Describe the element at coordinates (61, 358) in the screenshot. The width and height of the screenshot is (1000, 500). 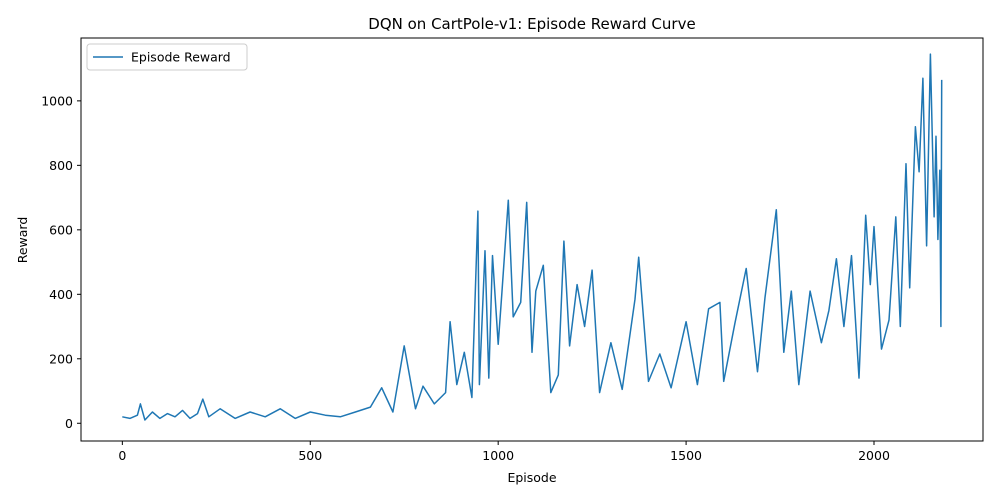
I see `y-tick-label: 200` at that location.